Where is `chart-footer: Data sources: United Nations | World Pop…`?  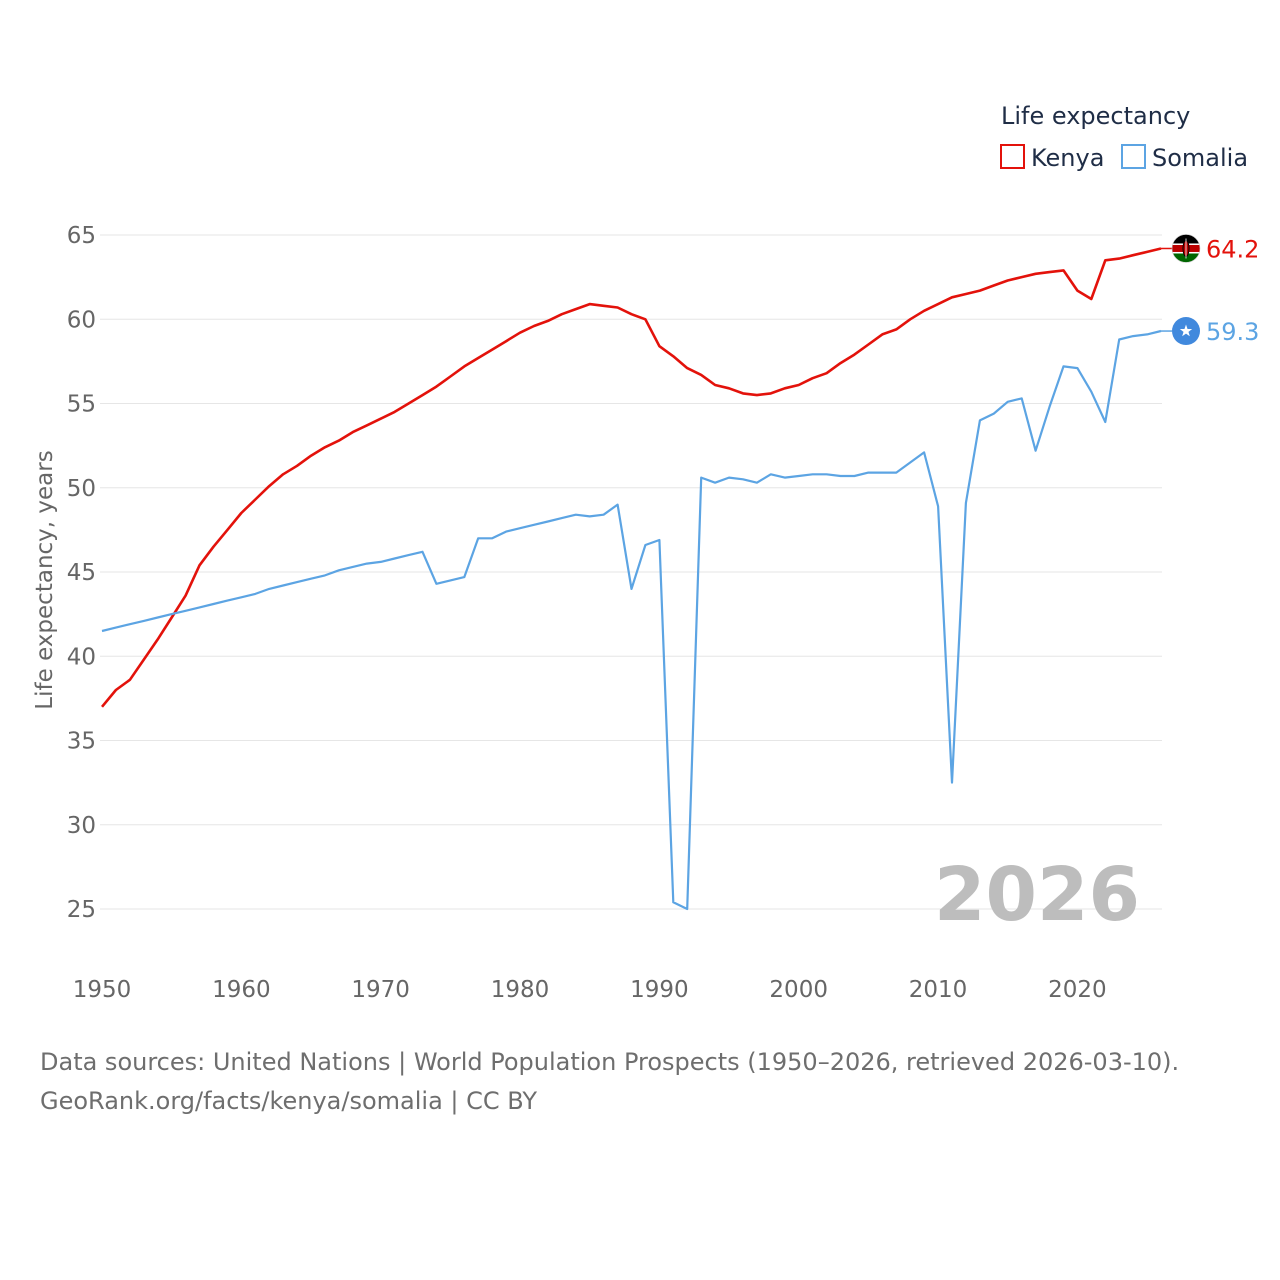
chart-footer: Data sources: United Nations | World Pop… is located at coordinates (609, 1082).